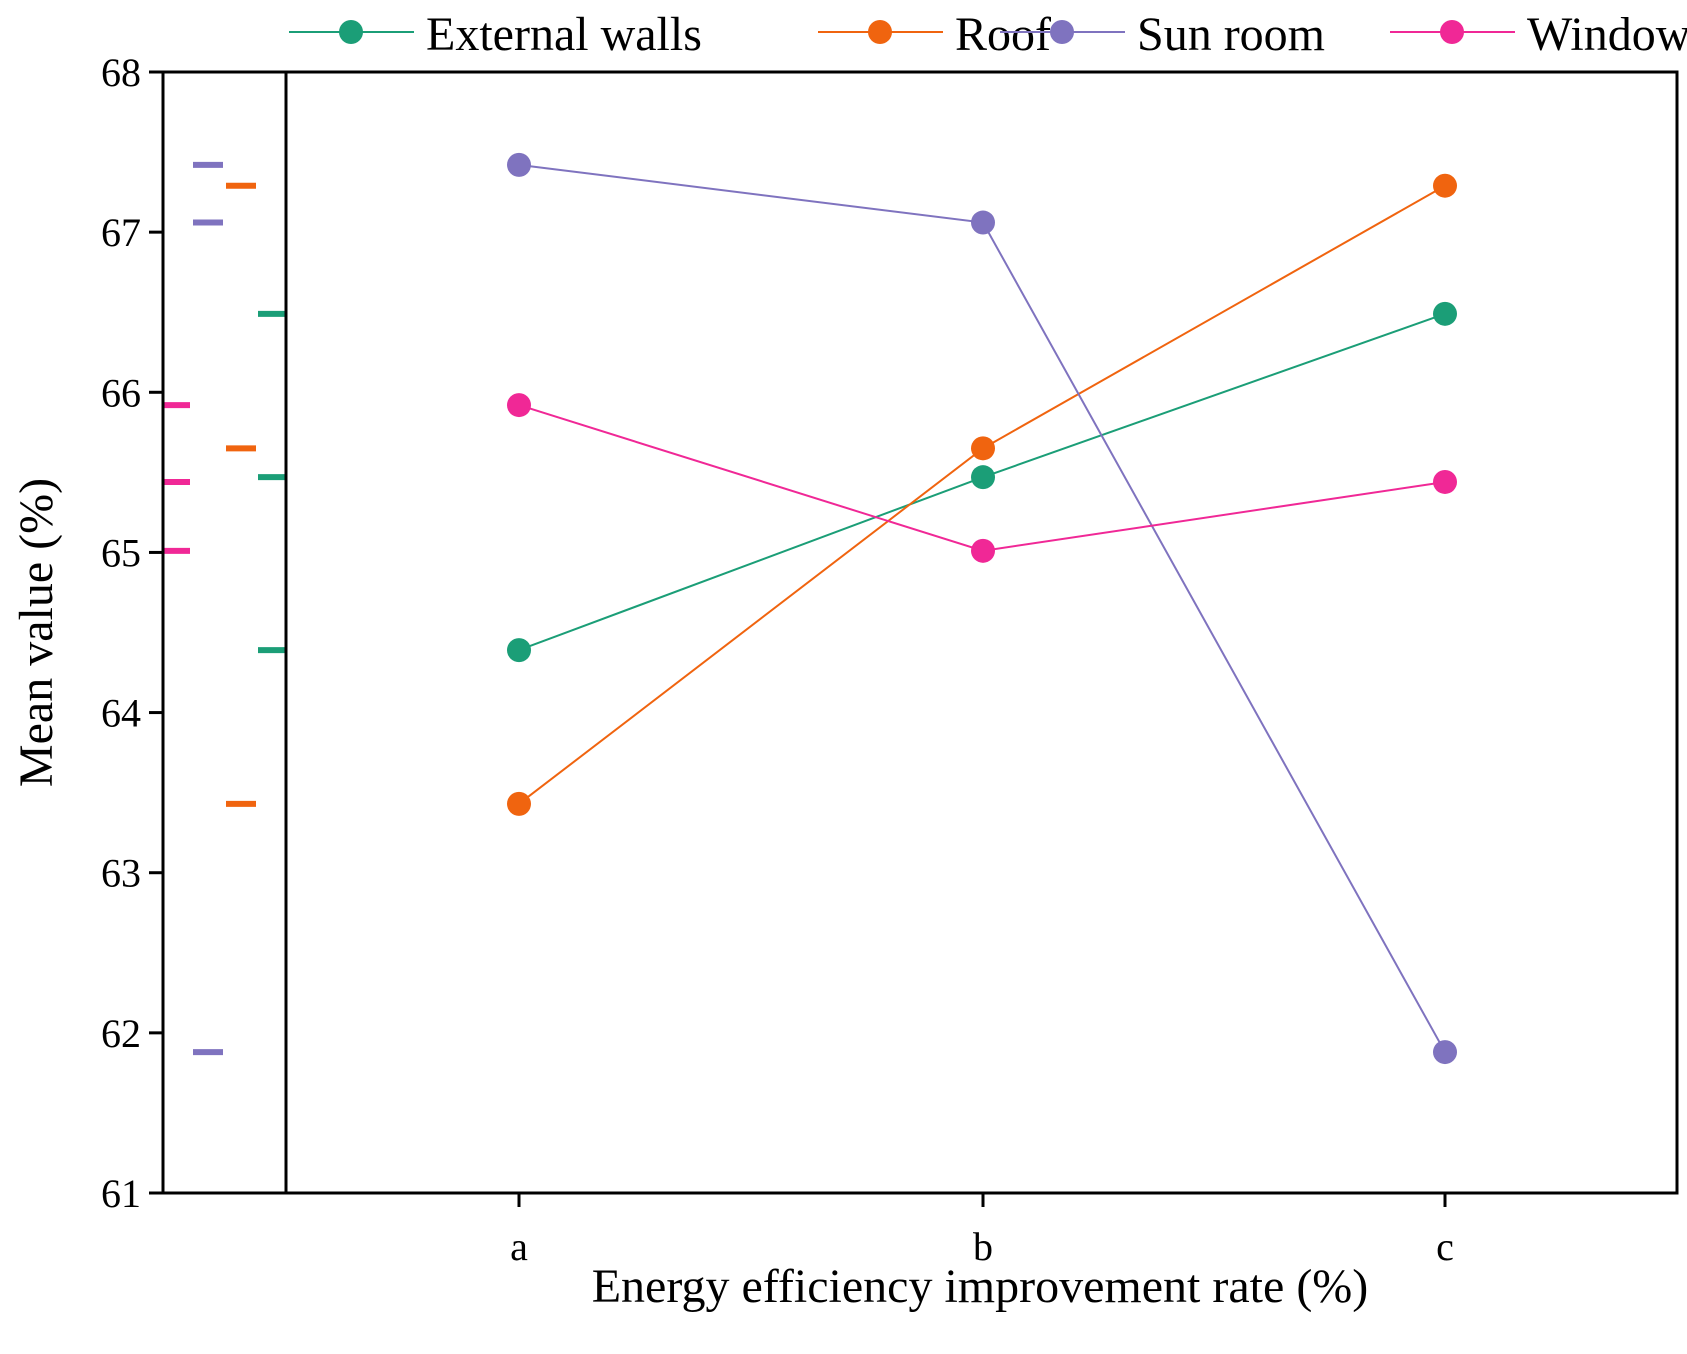 The height and width of the screenshot is (1354, 1687). Describe the element at coordinates (121, 232) in the screenshot. I see `y-tick-label: 67` at that location.